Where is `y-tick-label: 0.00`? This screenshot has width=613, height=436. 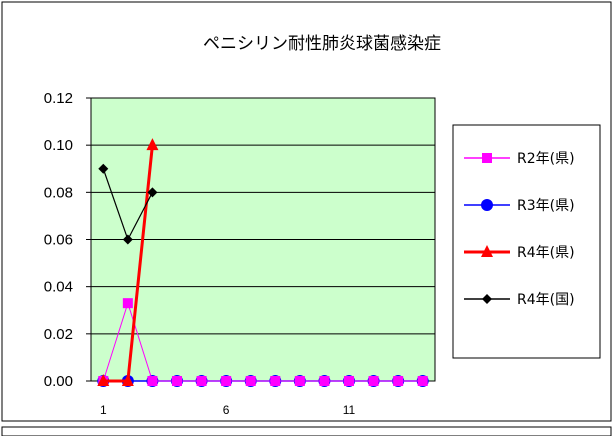
y-tick-label: 0.00 is located at coordinates (58, 381).